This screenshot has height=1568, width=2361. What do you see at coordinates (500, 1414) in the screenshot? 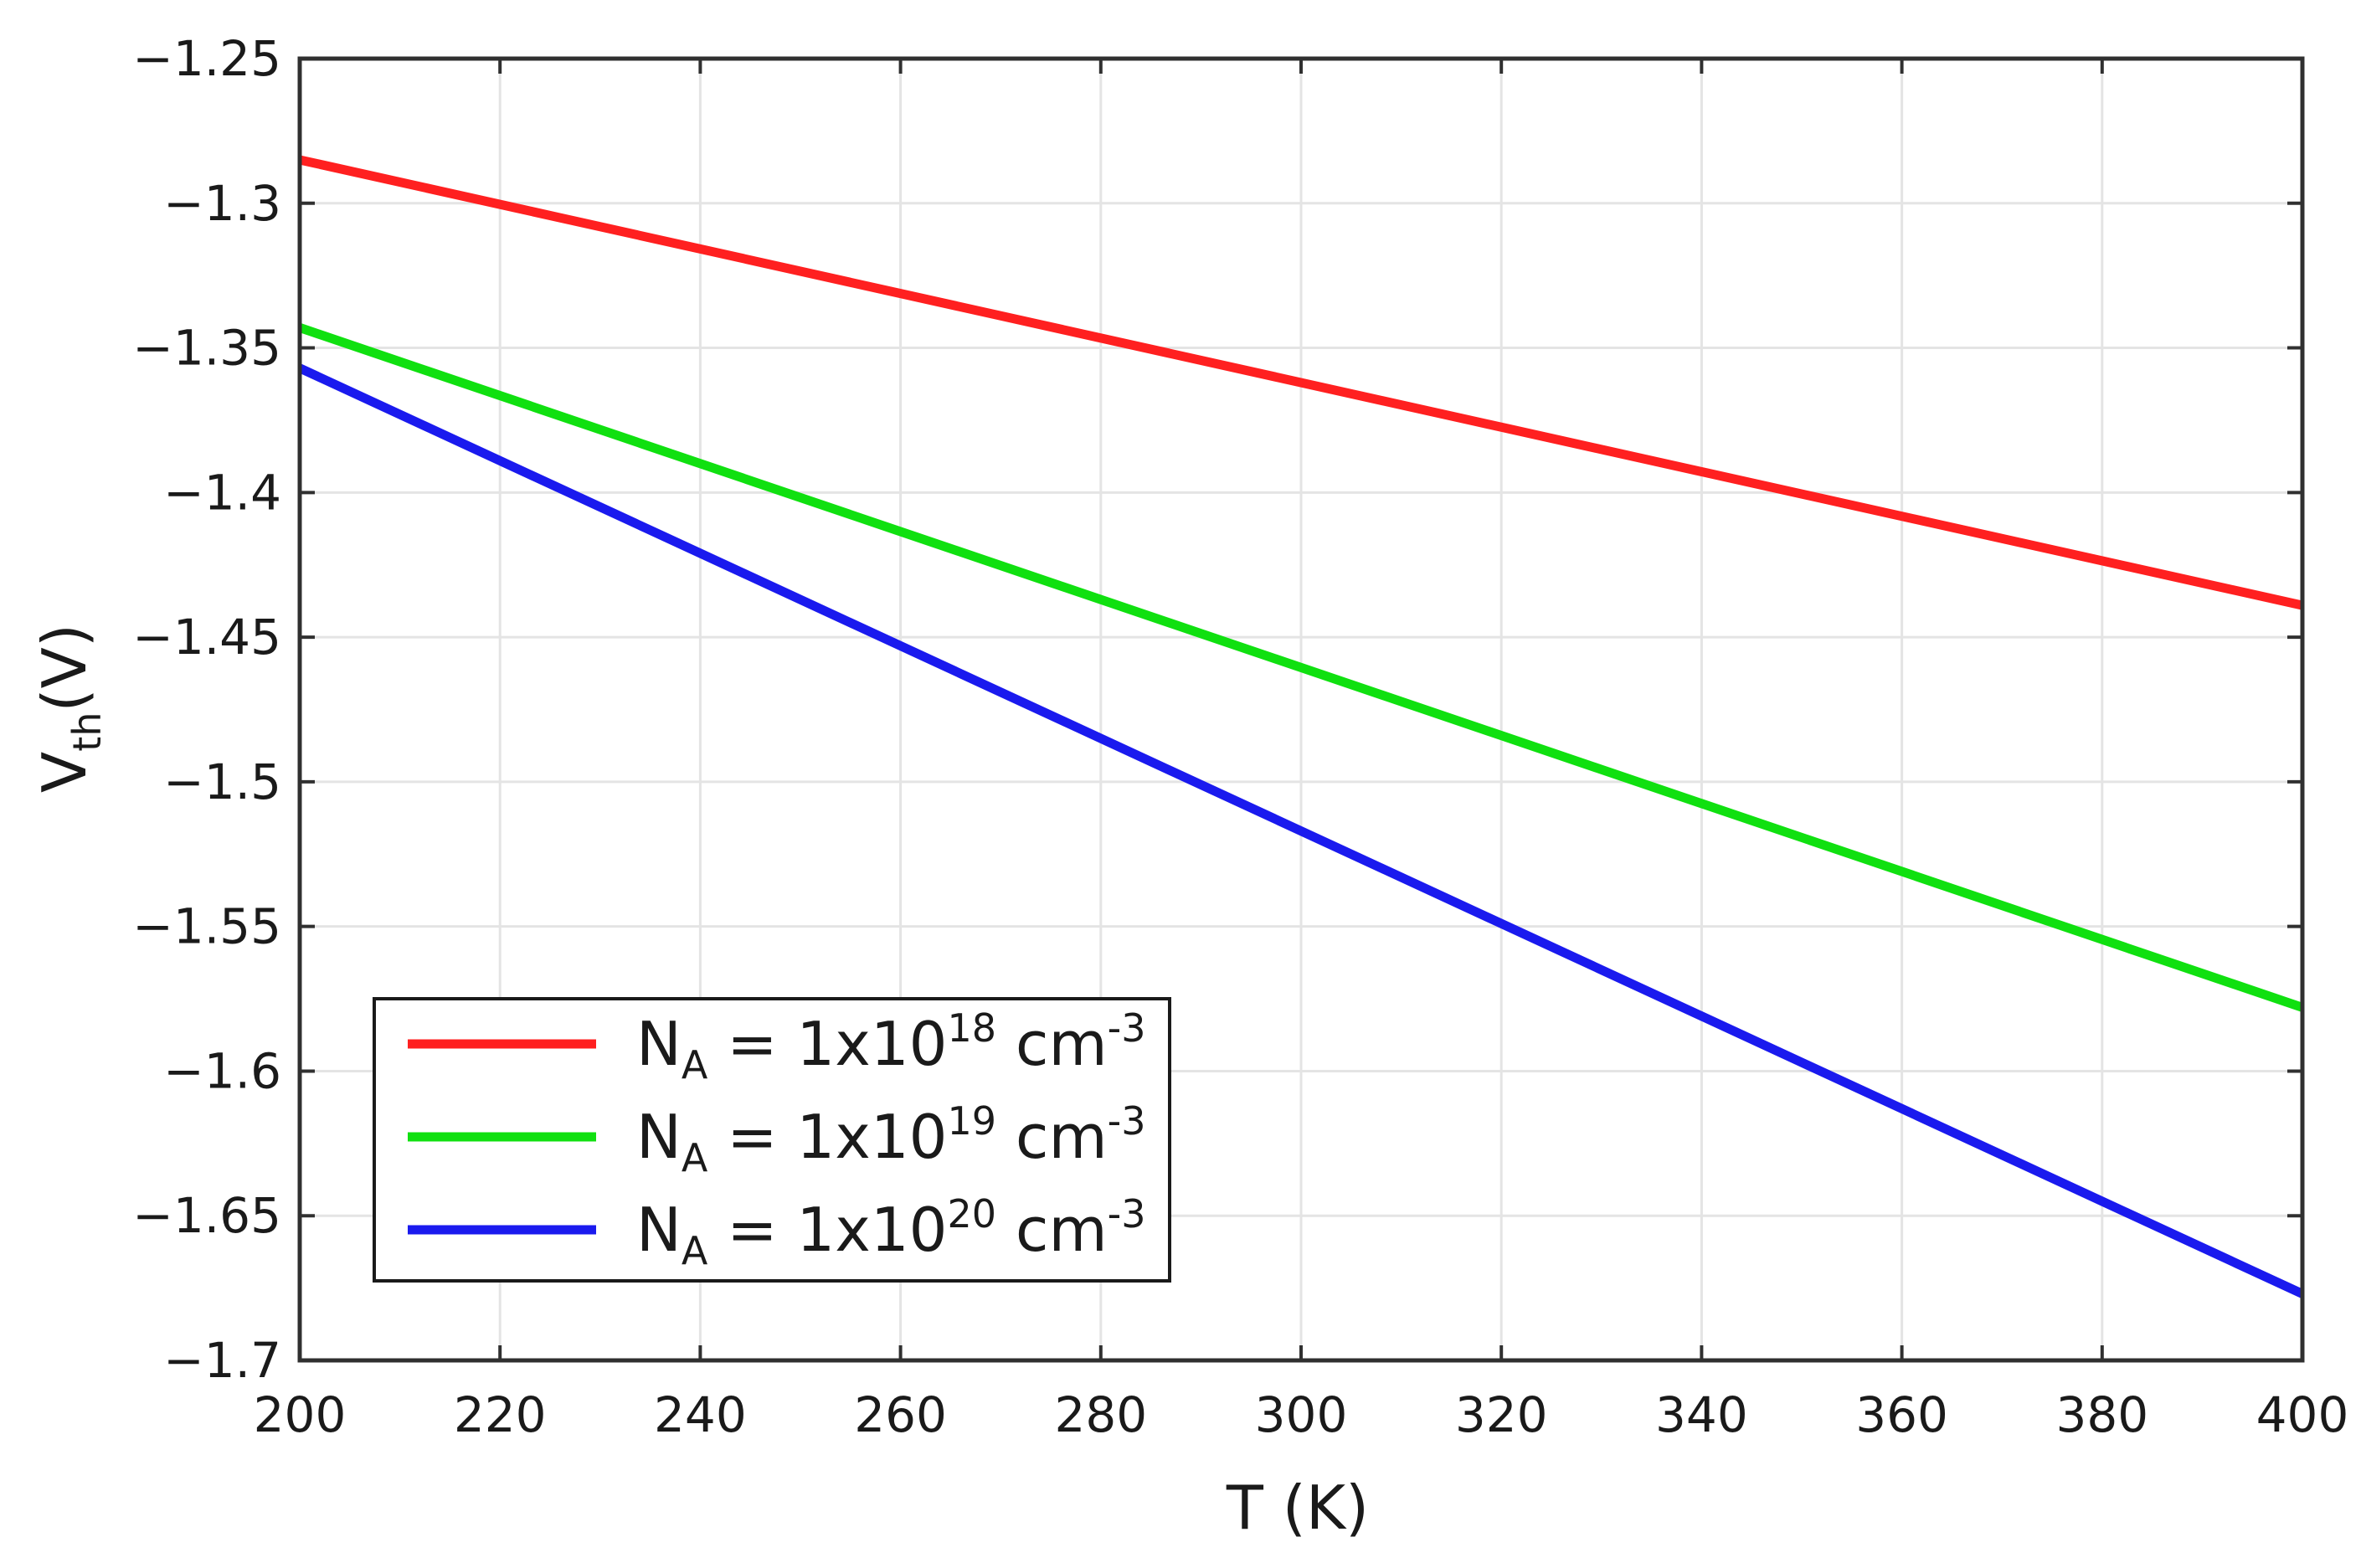
I see `x-tick-label: 220` at bounding box center [500, 1414].